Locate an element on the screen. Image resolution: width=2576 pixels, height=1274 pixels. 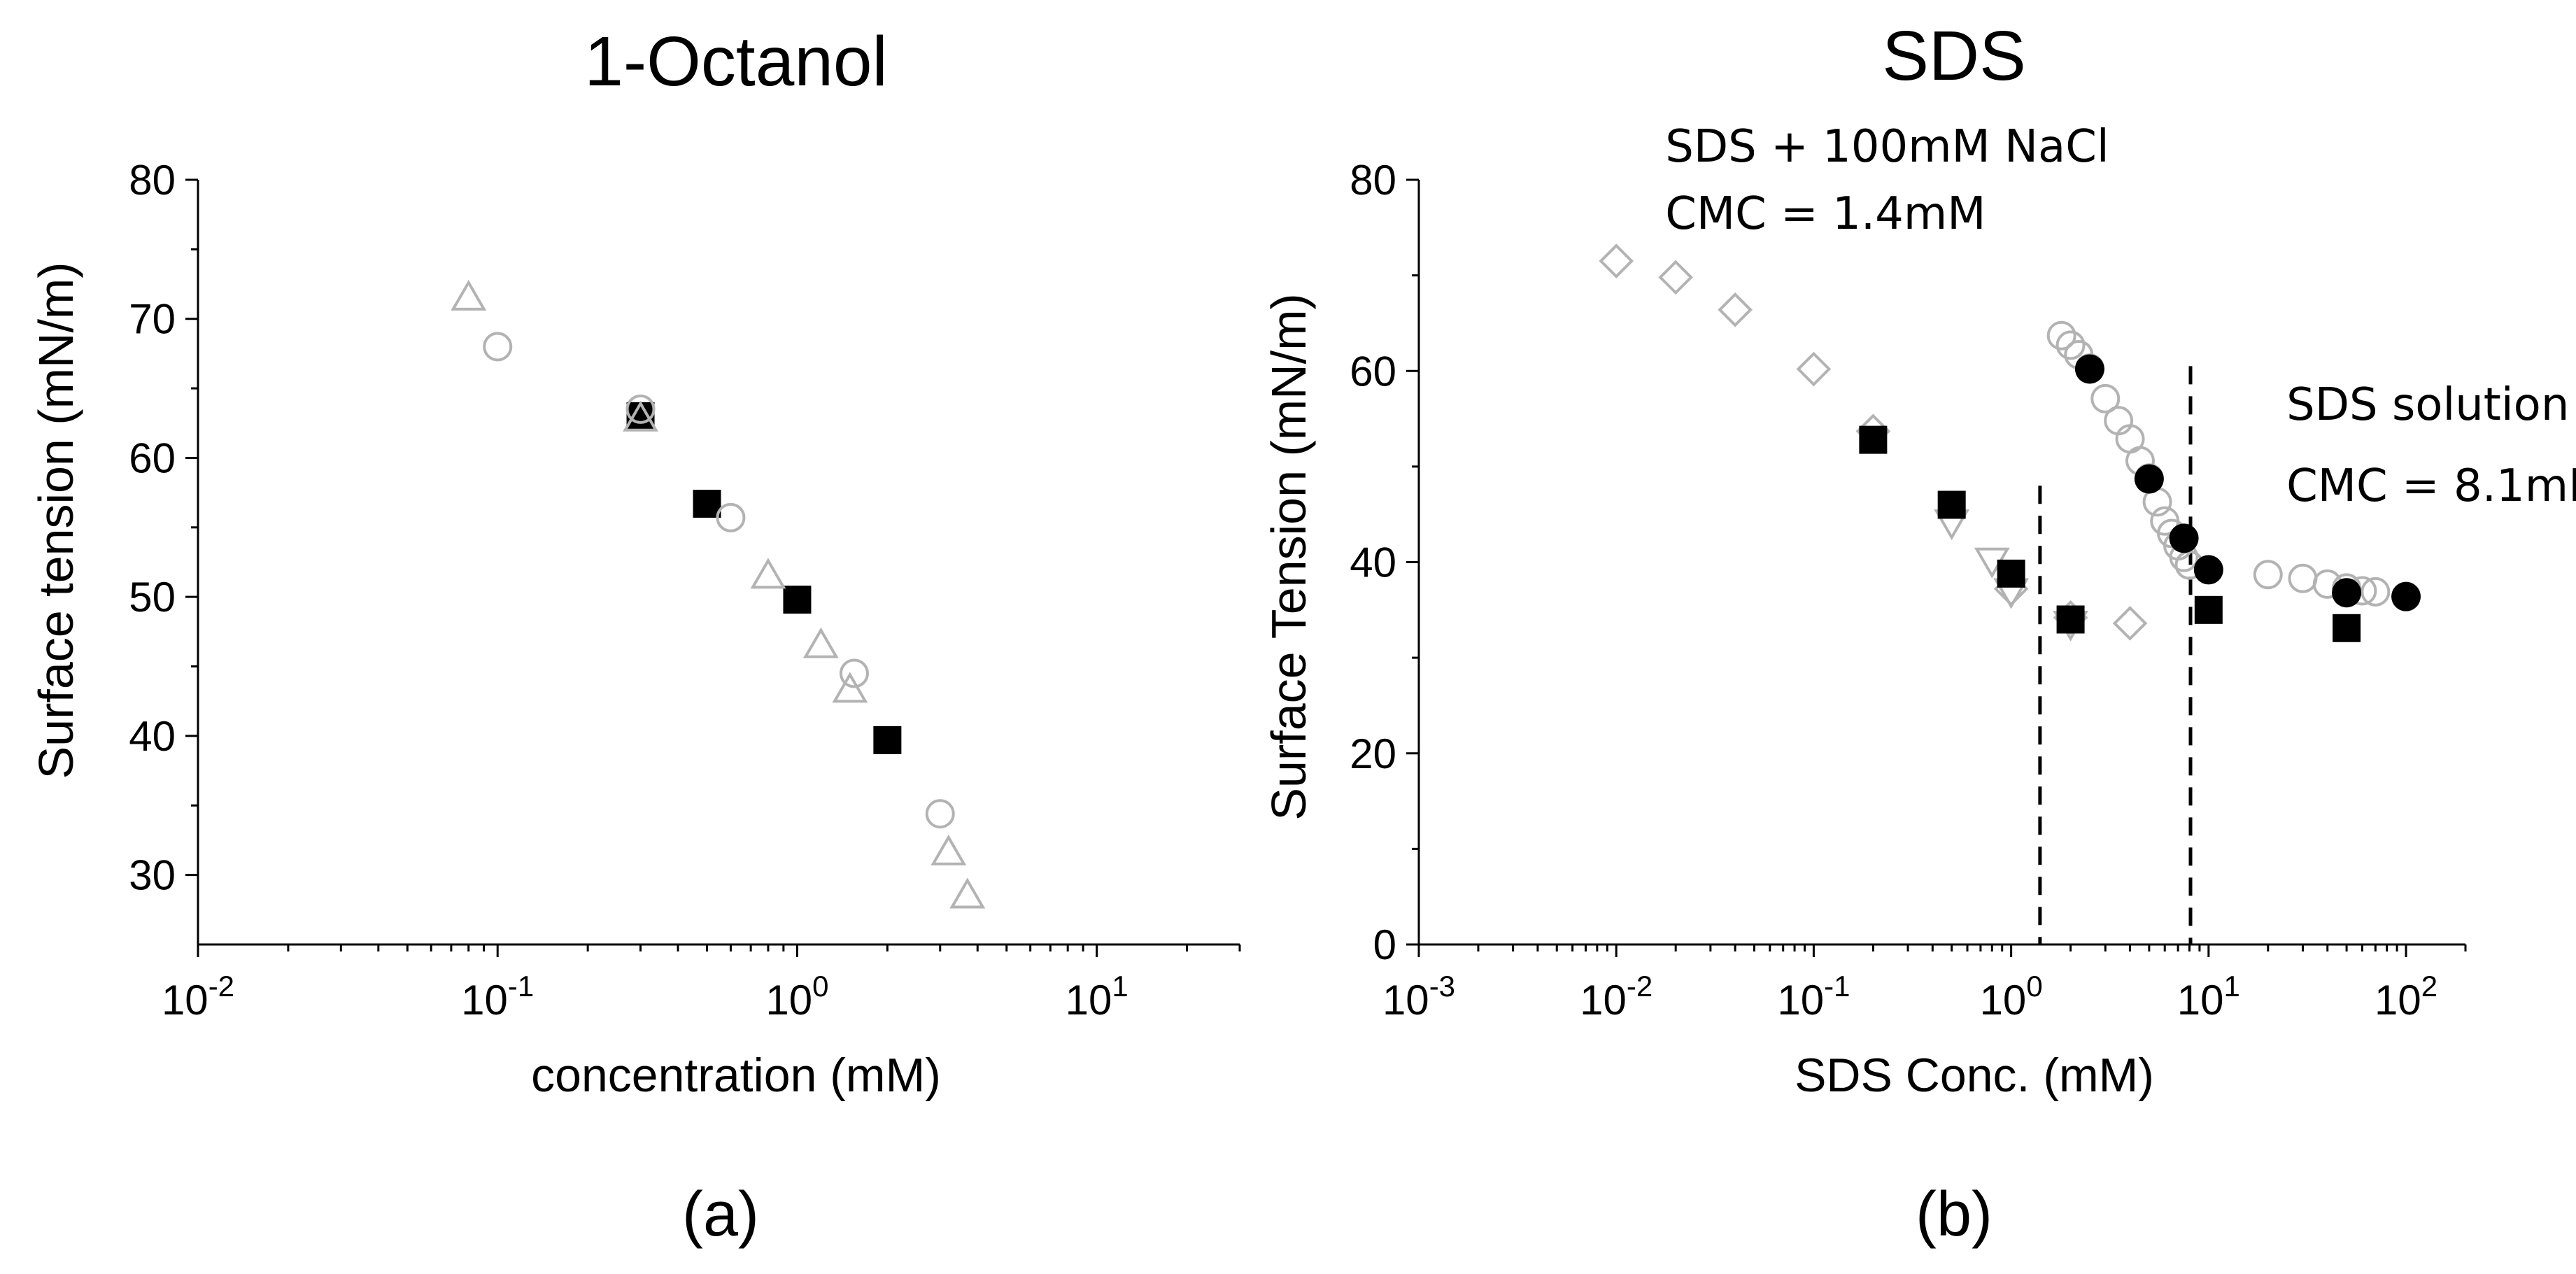
panel-label-a: (a) is located at coordinates (720, 1215).